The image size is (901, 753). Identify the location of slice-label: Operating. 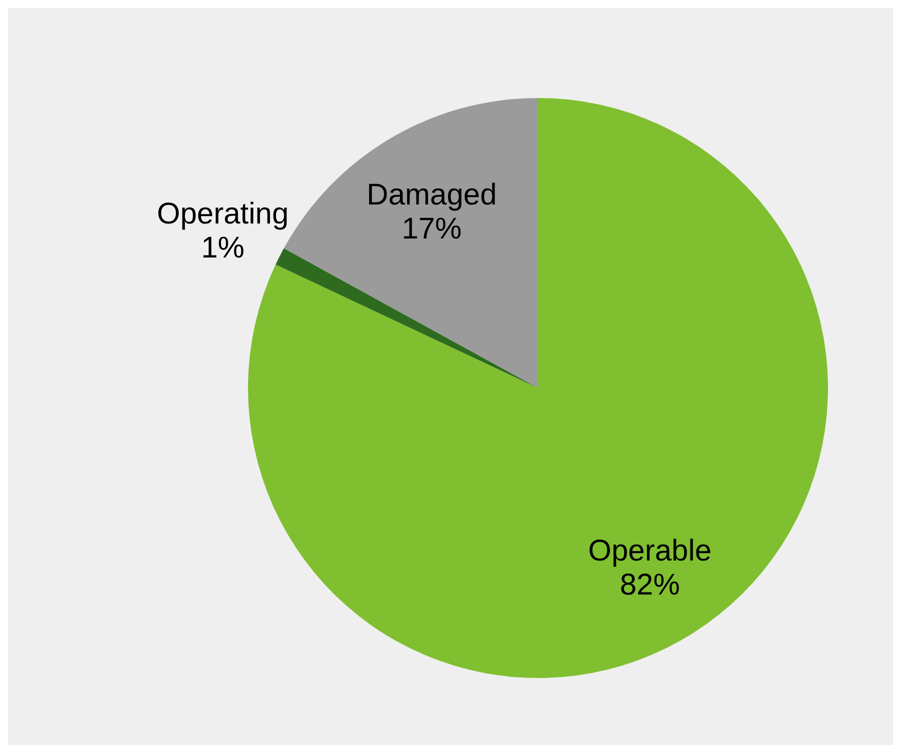
(222, 213).